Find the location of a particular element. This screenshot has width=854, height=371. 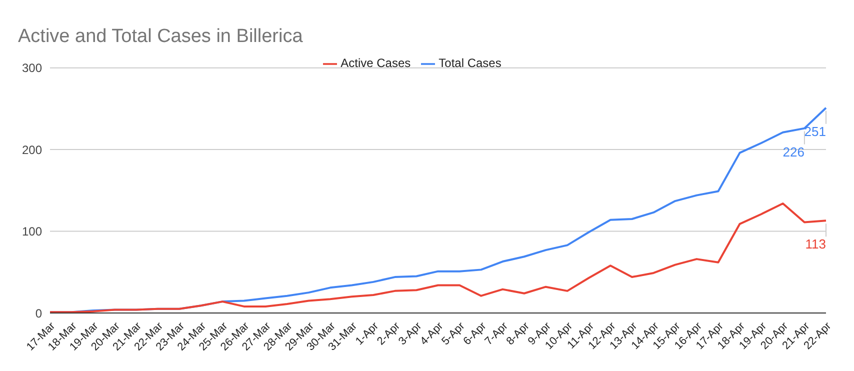

data-label: 251 is located at coordinates (815, 131).